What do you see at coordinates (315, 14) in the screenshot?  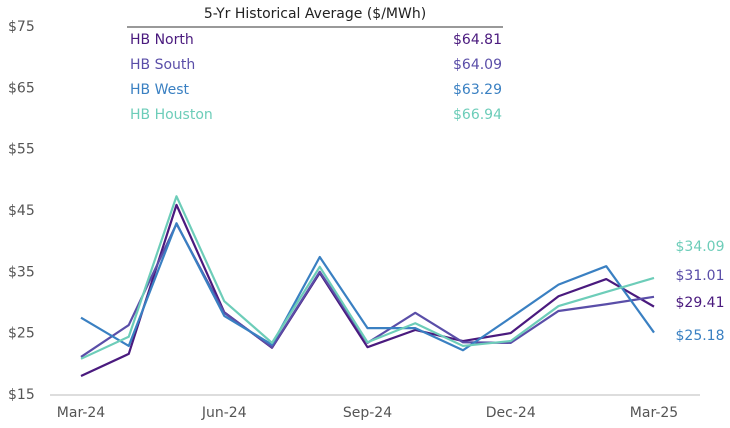 I see `legend-title: 5-Yr Historical Average ($/MWh)` at bounding box center [315, 14].